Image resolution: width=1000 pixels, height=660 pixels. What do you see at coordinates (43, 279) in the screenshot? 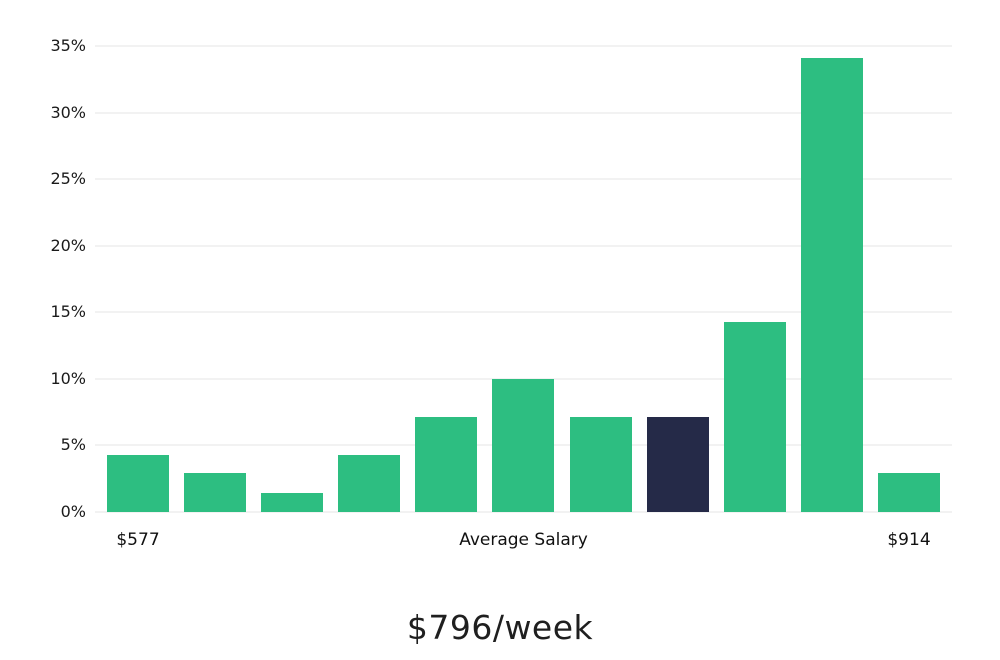
I see `y-axis: 0% 5% 10% 15% 20% 25% 30% 35%` at bounding box center [43, 279].